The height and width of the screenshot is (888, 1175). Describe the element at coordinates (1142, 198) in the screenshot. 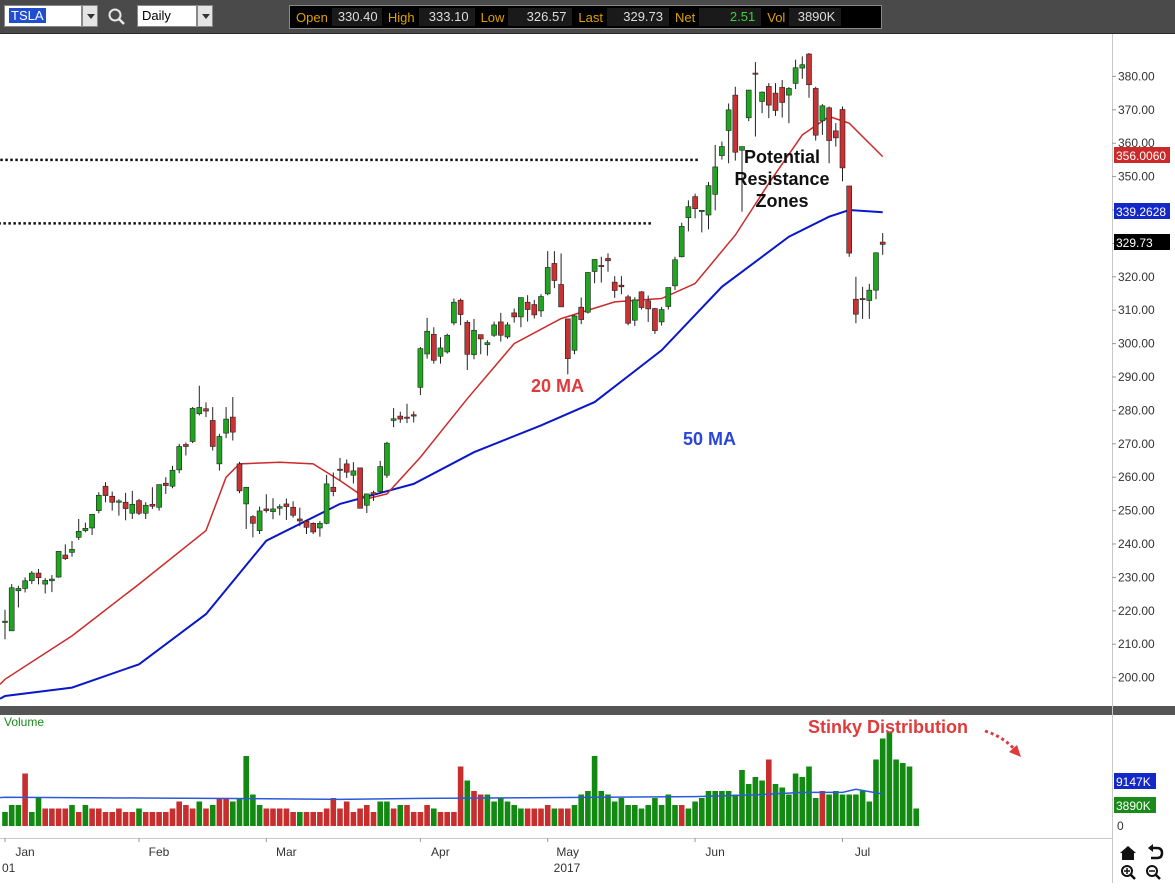

I see `price-tags: 356.0060 339.2628 329.73` at that location.